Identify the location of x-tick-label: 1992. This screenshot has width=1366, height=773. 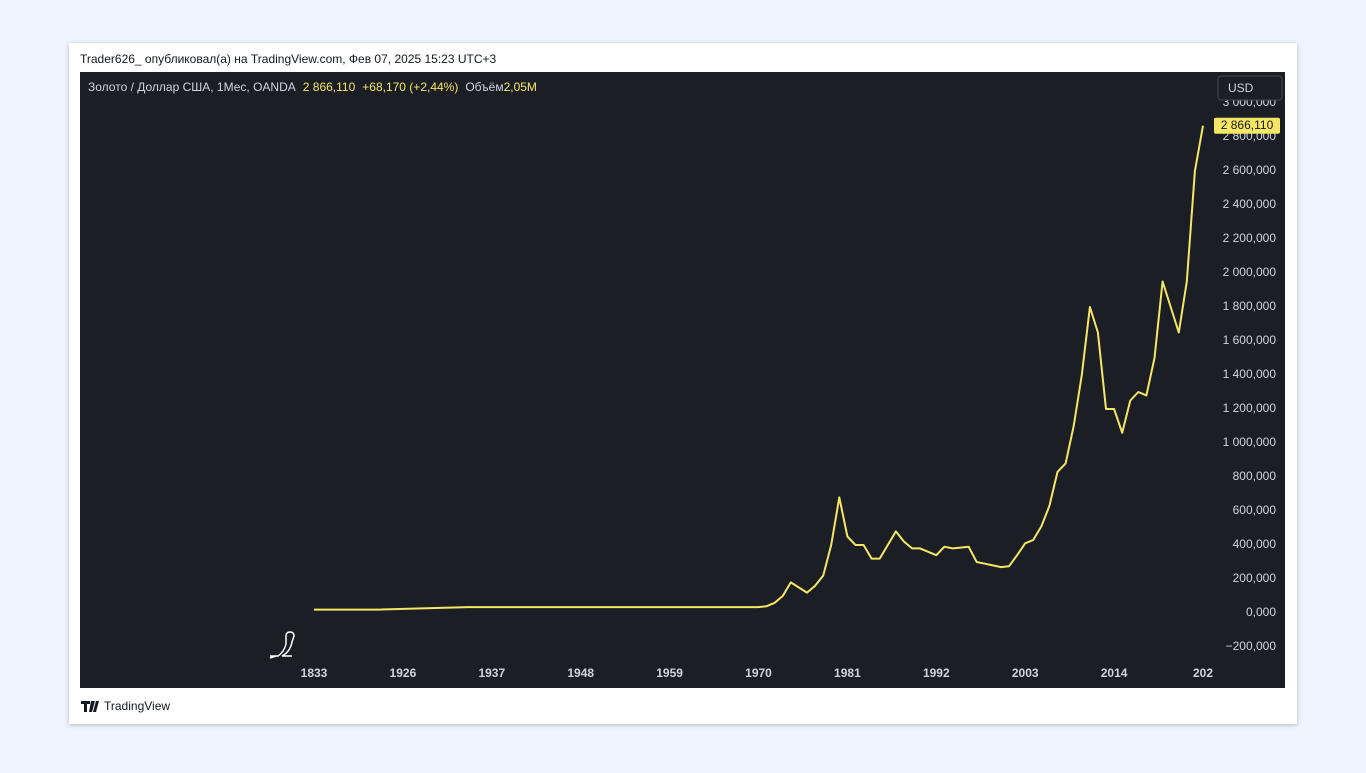
(936, 673).